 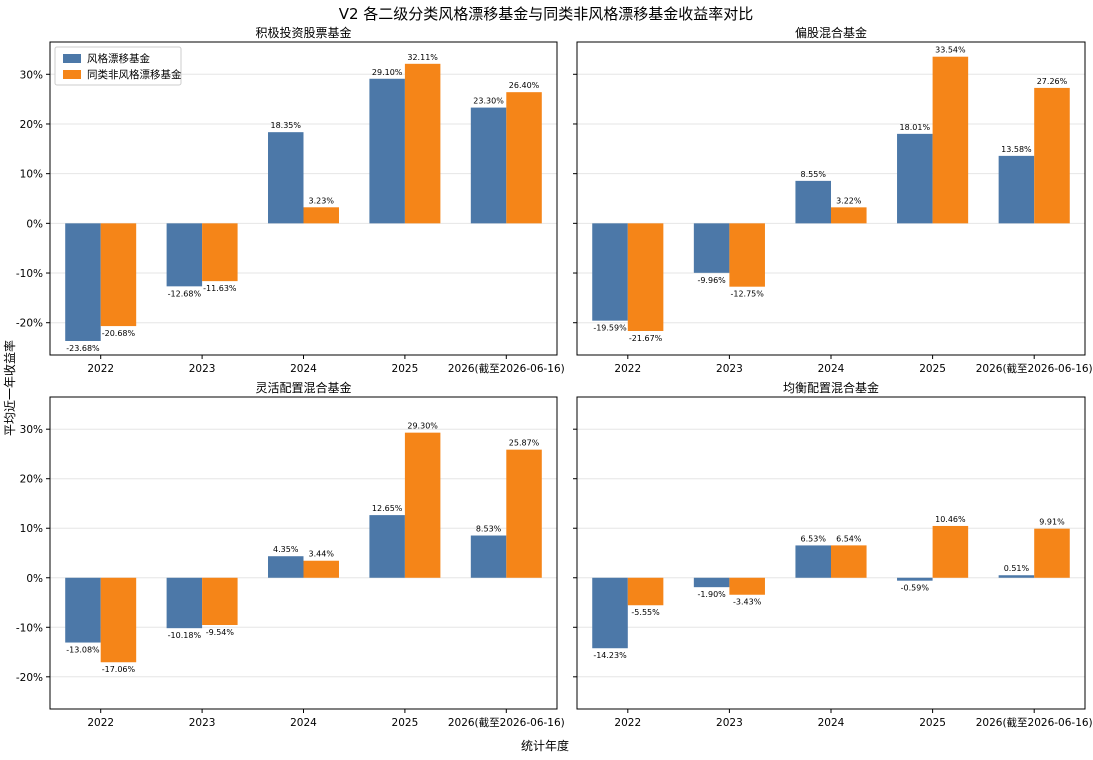 I want to click on bar-value-label: 25.87%, so click(x=524, y=443).